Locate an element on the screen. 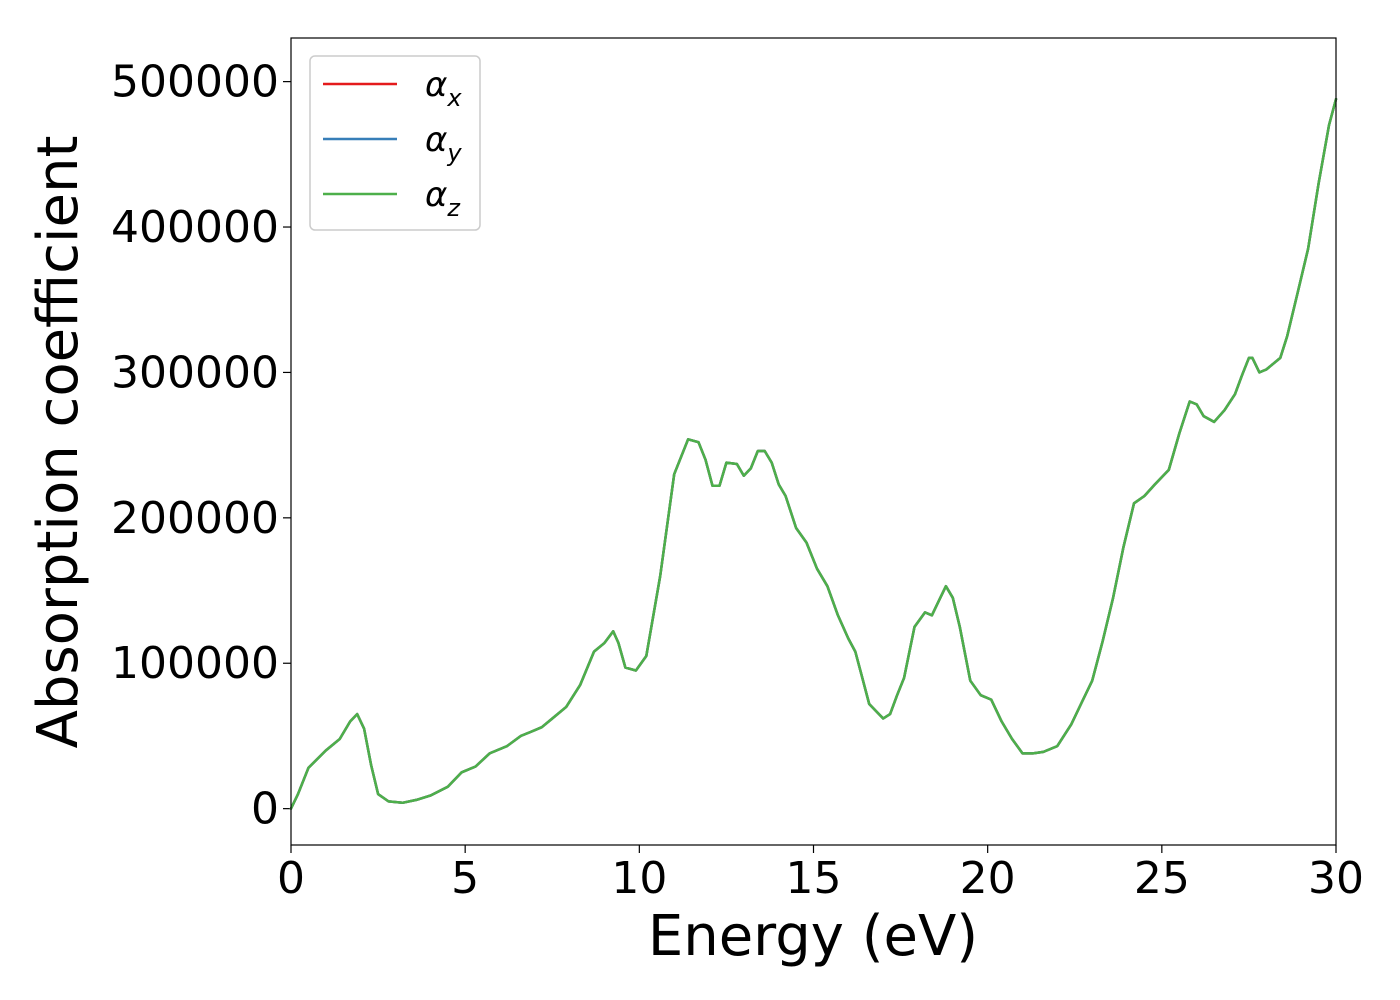 The height and width of the screenshot is (1000, 1400). legend-label-subscript: y is located at coordinates (454, 153).